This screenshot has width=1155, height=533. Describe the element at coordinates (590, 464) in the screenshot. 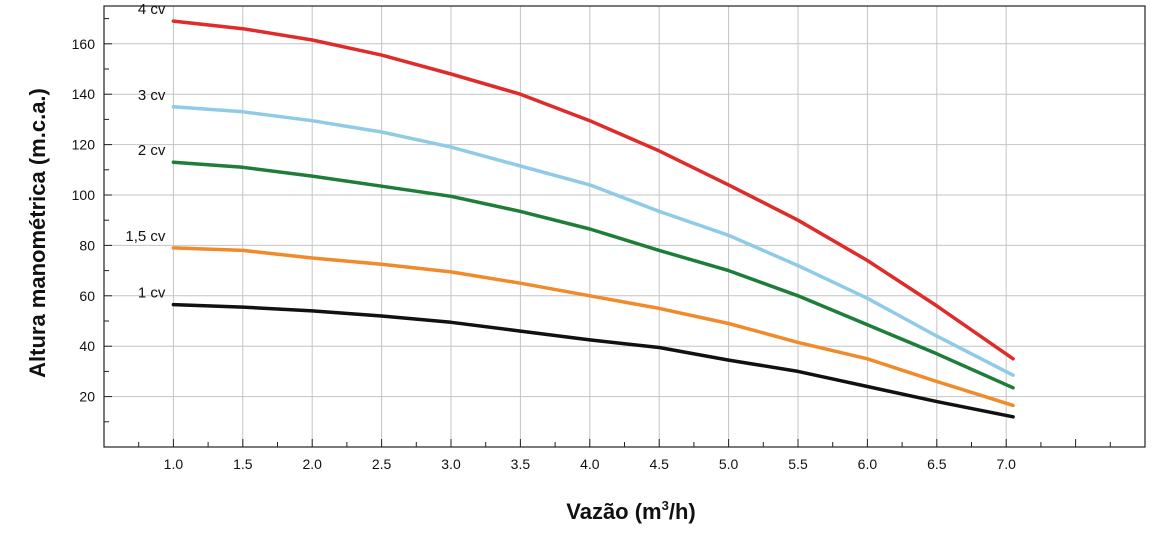

I see `x-tick-label: 4.0` at that location.